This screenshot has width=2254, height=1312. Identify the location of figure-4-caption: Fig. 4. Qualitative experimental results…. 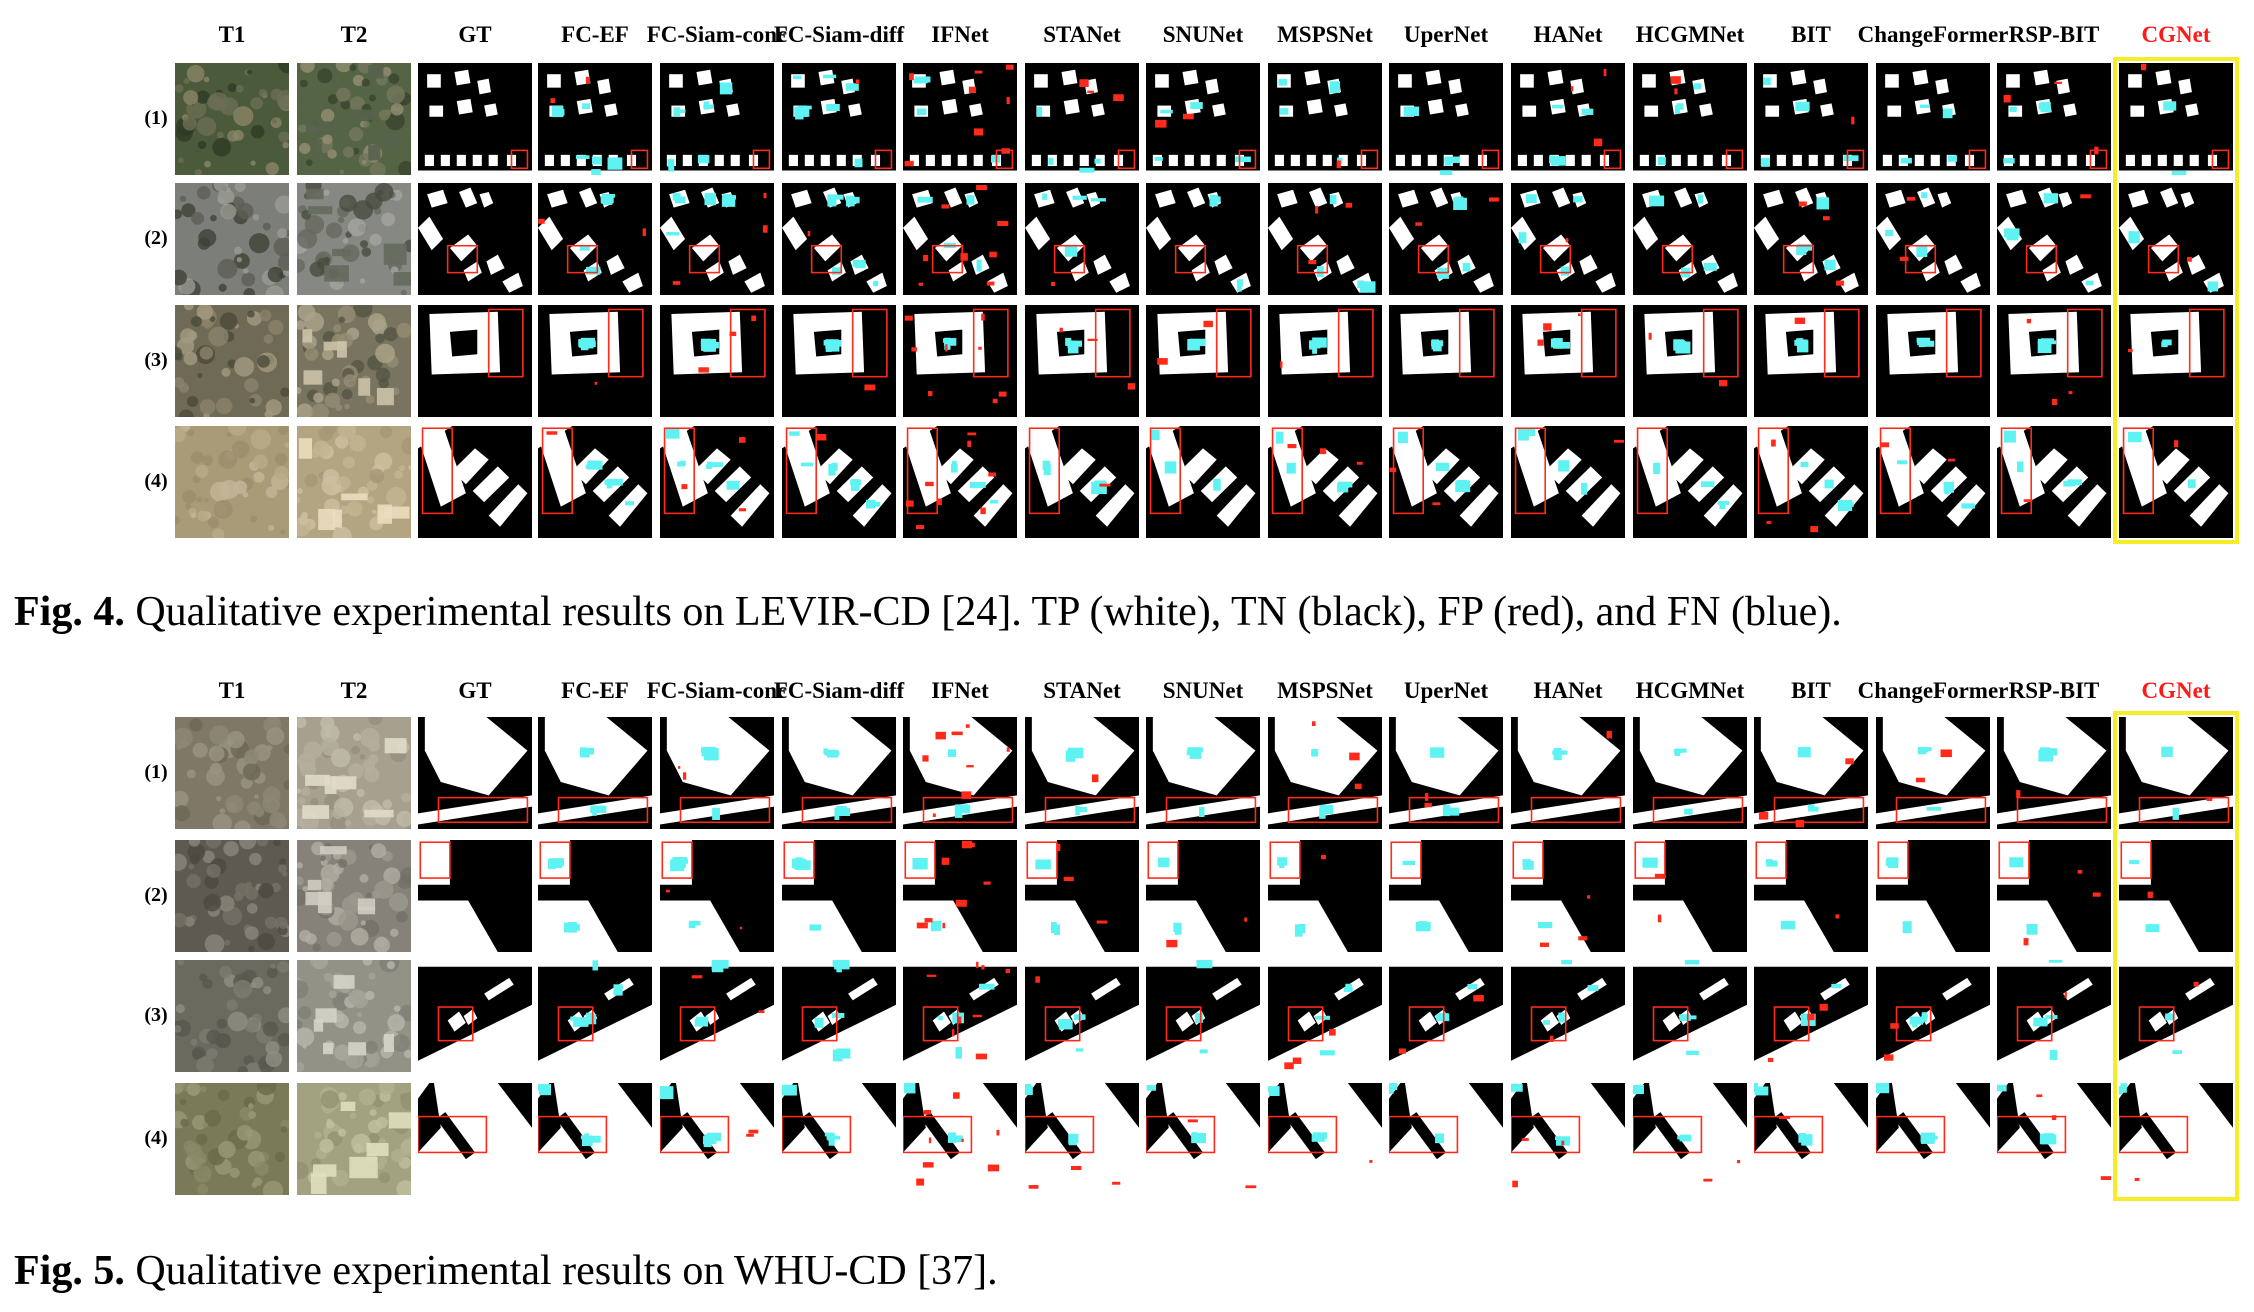
(928, 612).